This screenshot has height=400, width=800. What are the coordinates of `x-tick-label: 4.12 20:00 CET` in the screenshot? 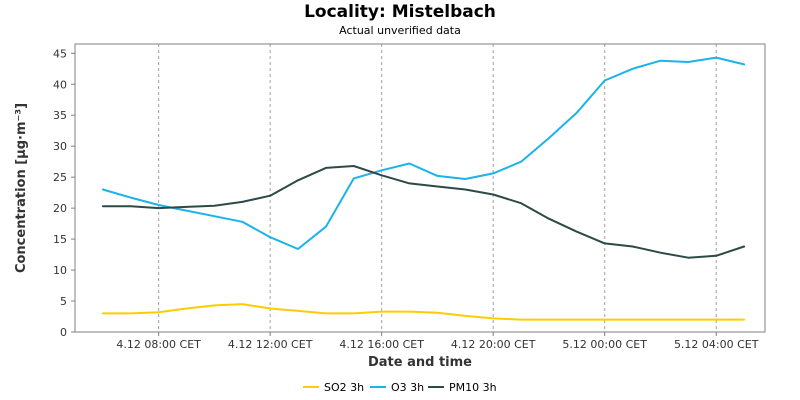 It's located at (493, 344).